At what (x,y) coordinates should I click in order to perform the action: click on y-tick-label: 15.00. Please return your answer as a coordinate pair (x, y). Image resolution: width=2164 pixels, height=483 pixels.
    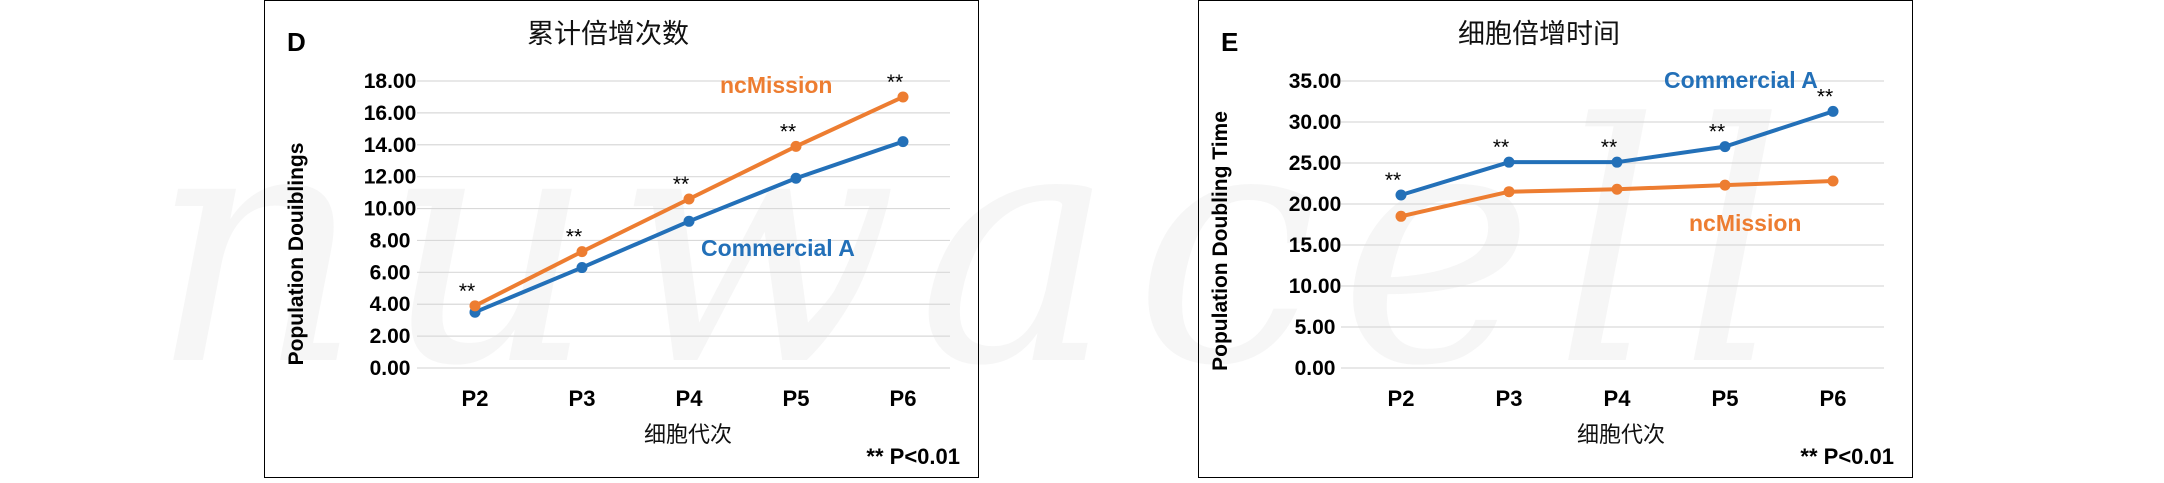
    Looking at the image, I should click on (1315, 245).